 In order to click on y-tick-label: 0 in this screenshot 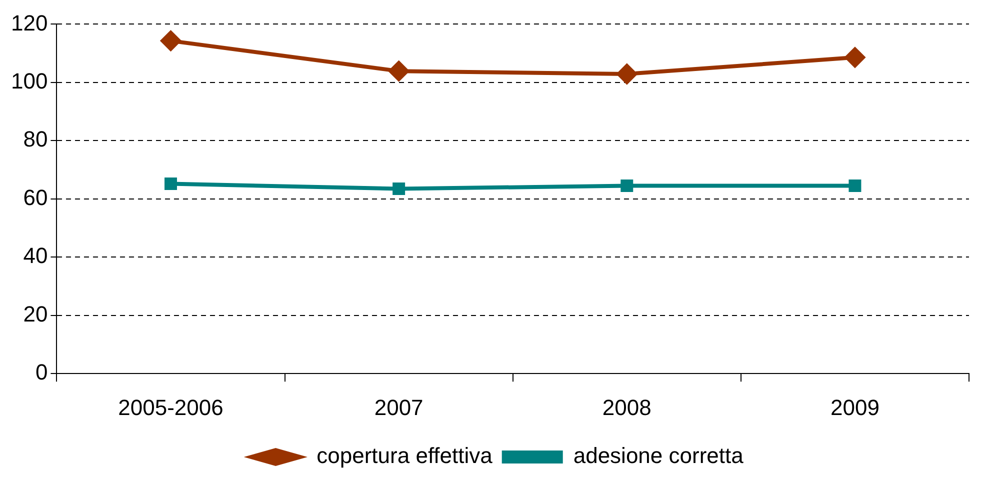, I will do `click(41, 372)`.